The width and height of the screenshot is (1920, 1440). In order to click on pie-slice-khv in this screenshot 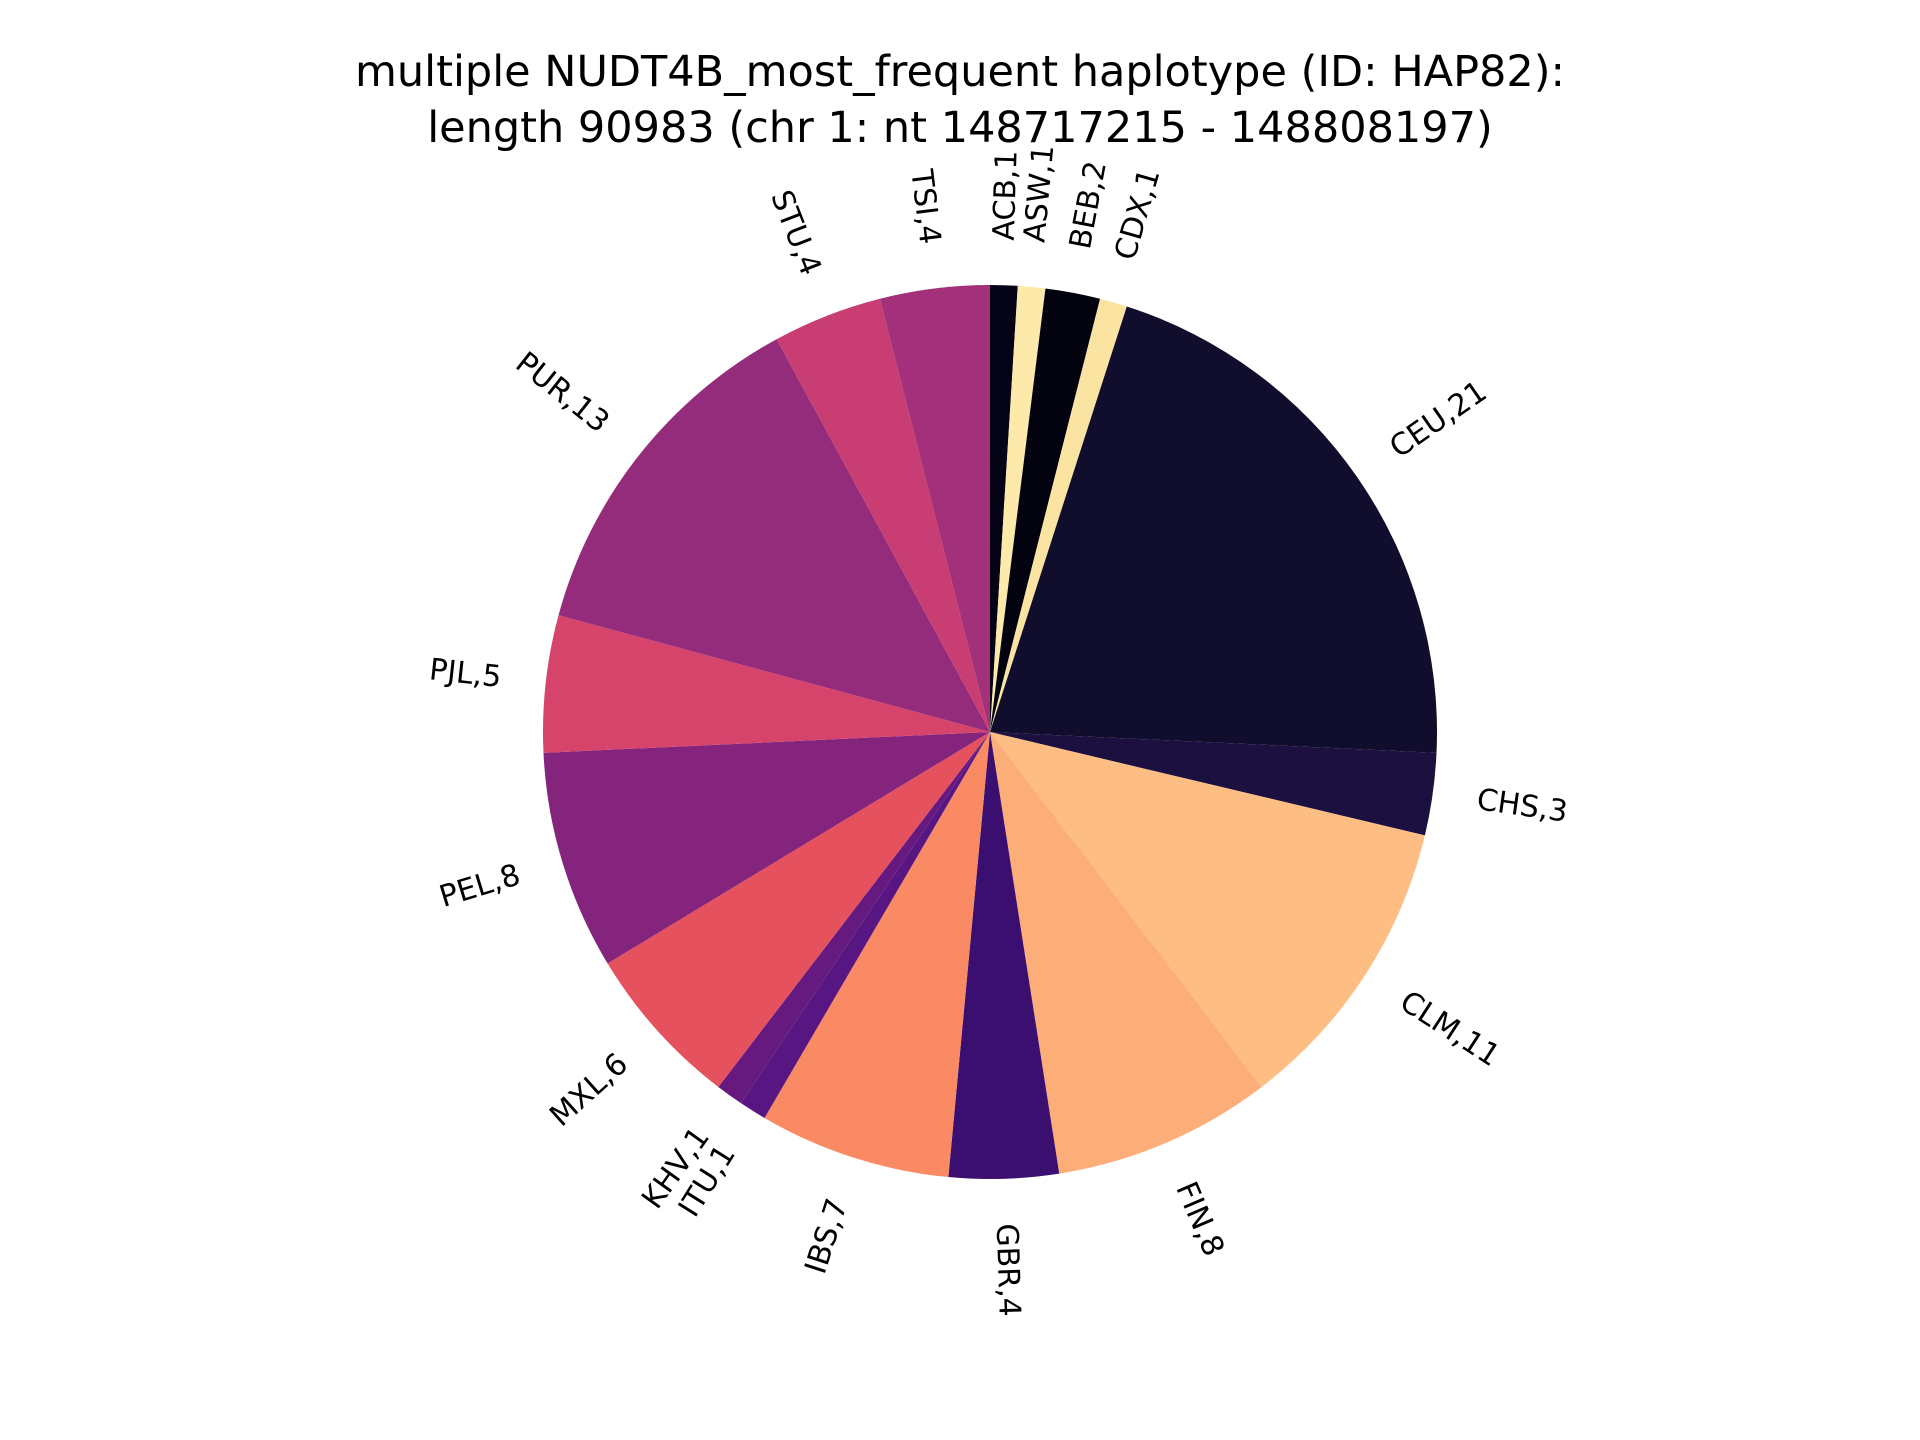, I will do `click(854, 918)`.